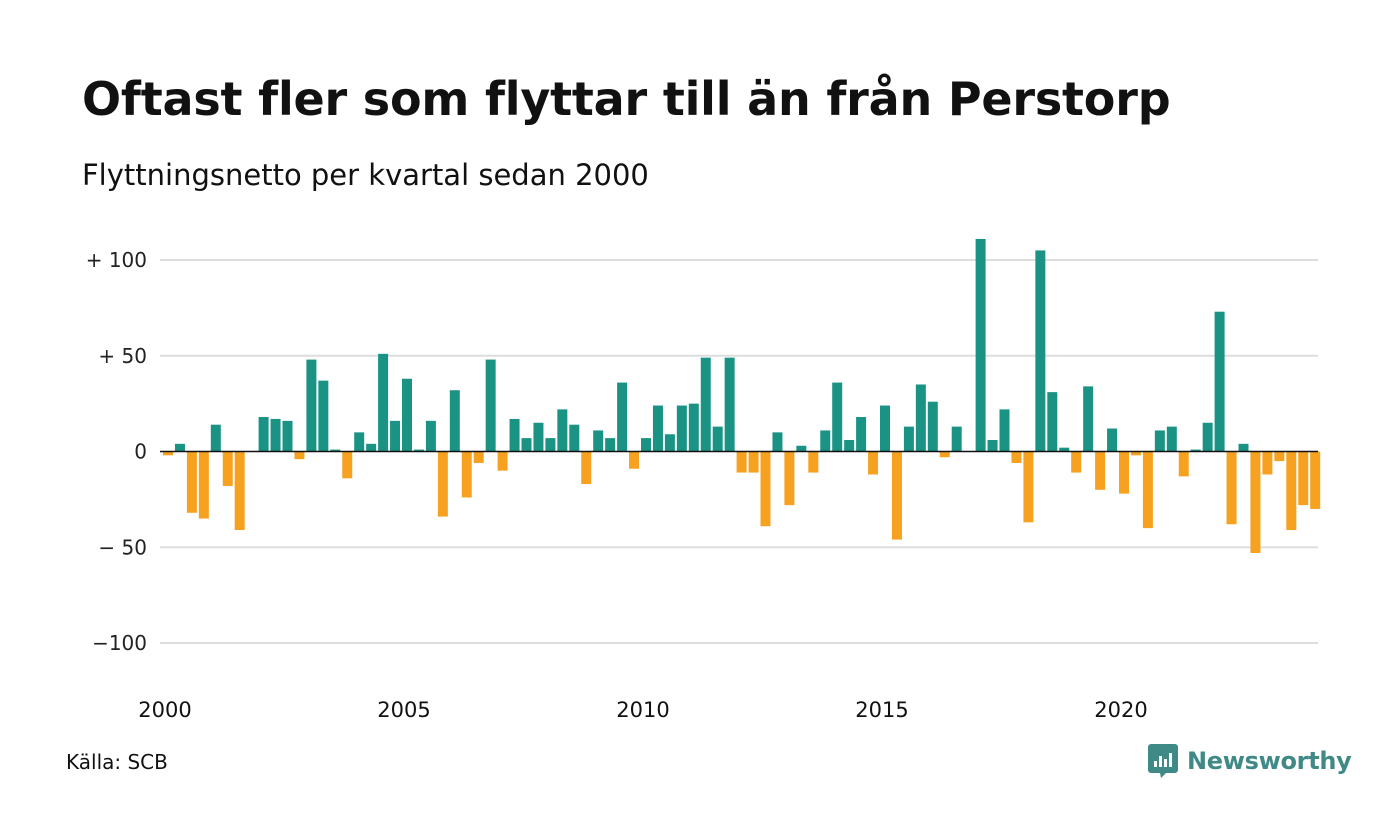 The width and height of the screenshot is (1400, 840). What do you see at coordinates (116, 260) in the screenshot?
I see `y-tick-label: + 100` at bounding box center [116, 260].